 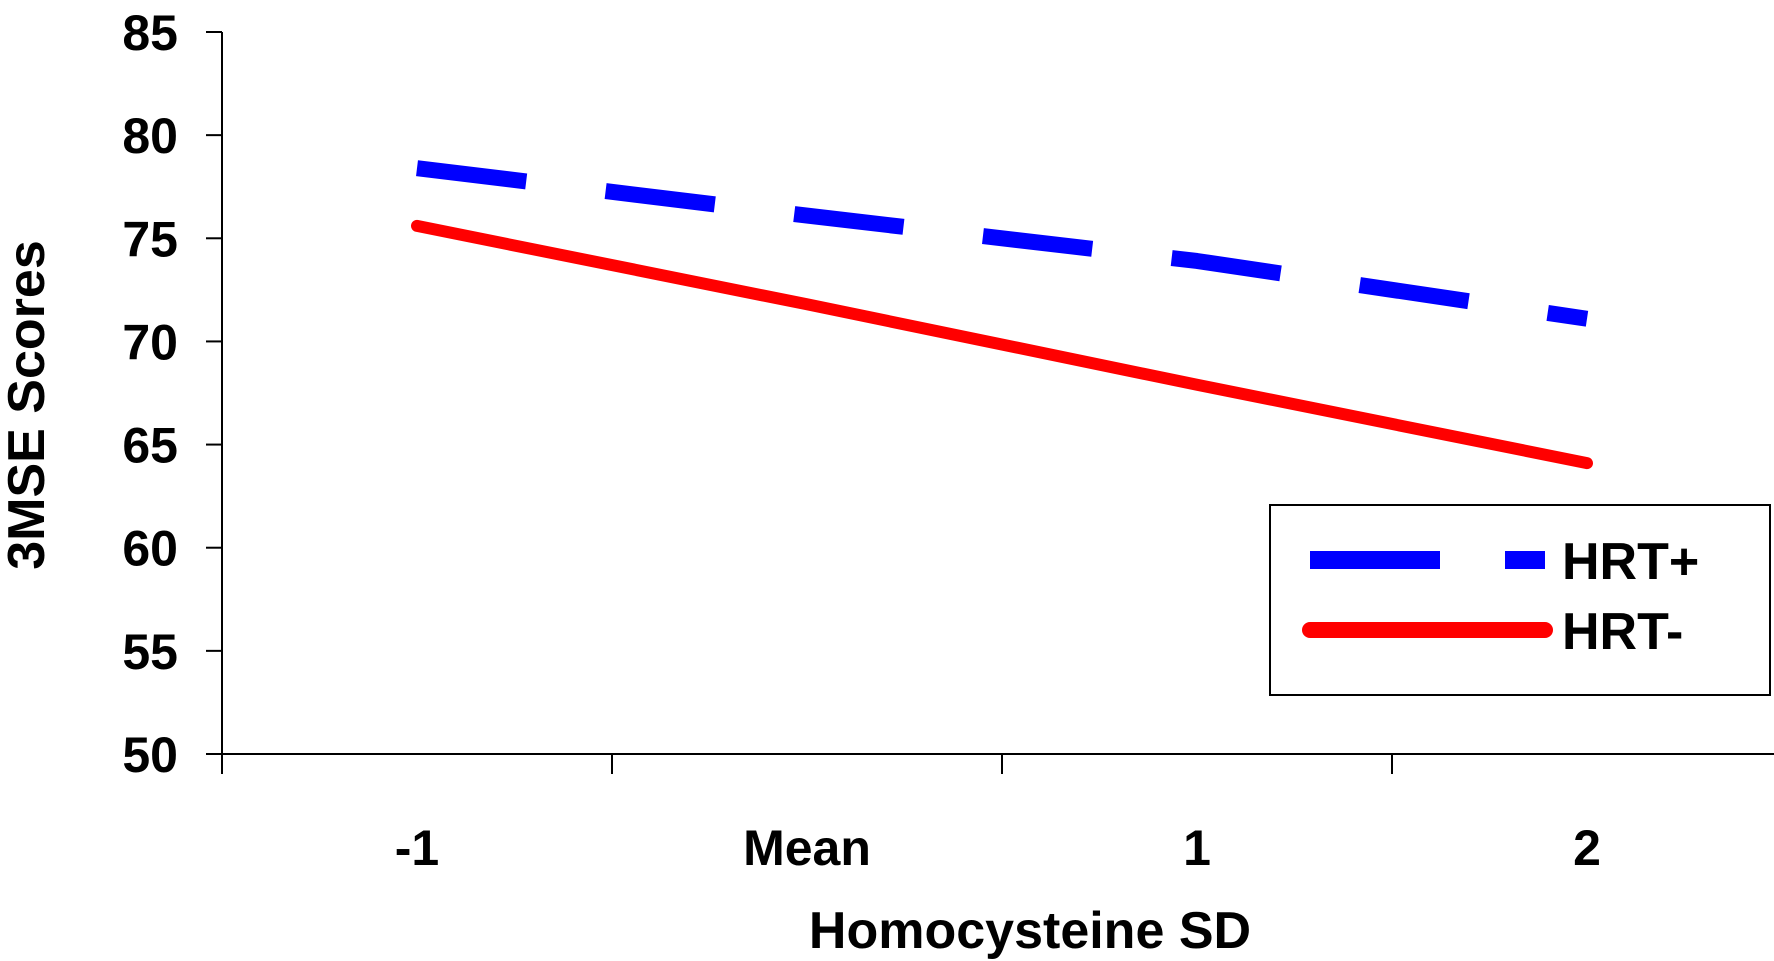 What do you see at coordinates (997, 814) in the screenshot?
I see `x-axis: -1 Mean 1 2` at bounding box center [997, 814].